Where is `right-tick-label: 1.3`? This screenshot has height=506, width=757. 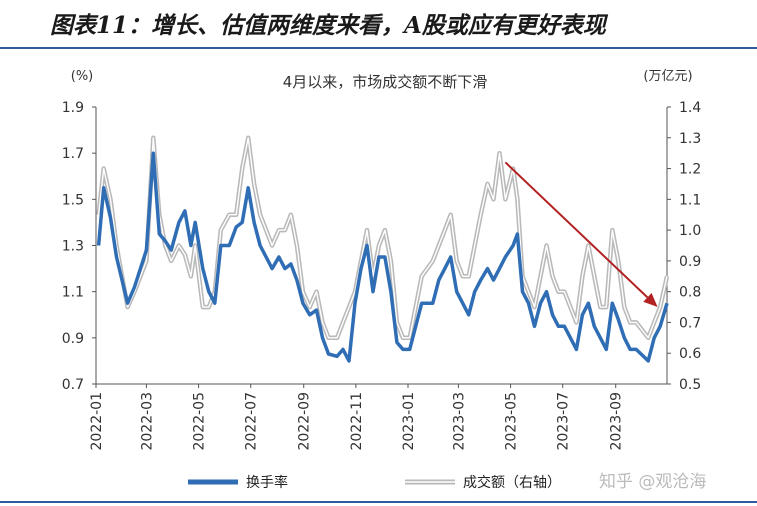 right-tick-label: 1.3 is located at coordinates (690, 139).